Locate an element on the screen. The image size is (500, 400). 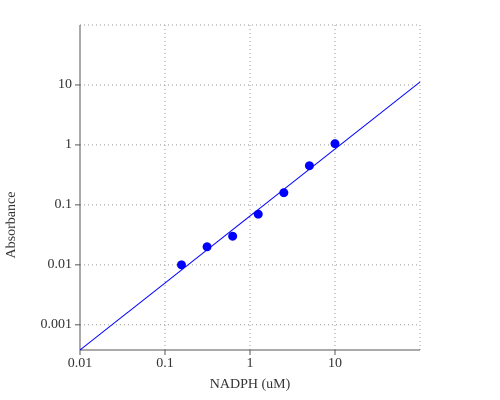
y-tick-label: 1 is located at coordinates (68, 144).